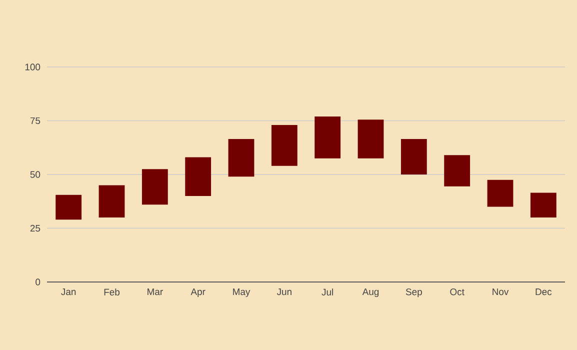 This screenshot has height=350, width=577. Describe the element at coordinates (38, 282) in the screenshot. I see `y-tick-label: 0` at that location.